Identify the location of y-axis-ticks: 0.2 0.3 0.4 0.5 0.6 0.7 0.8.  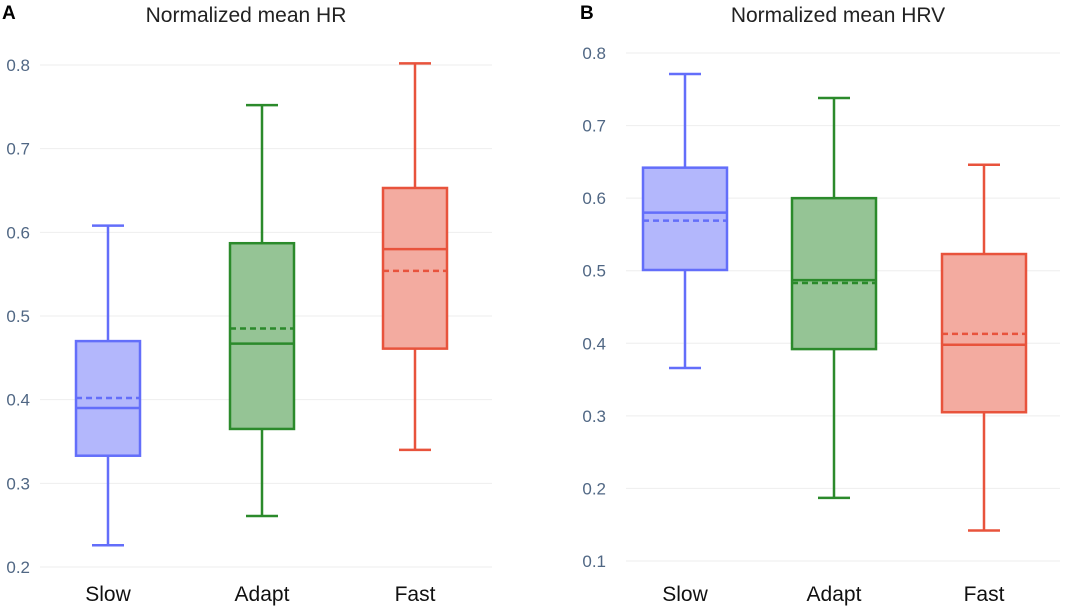
(18, 316).